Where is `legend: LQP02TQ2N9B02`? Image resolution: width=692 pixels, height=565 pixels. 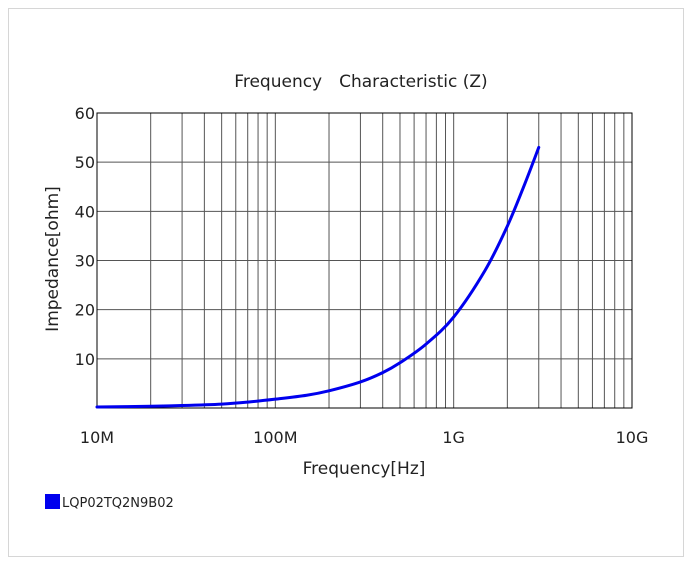 legend: LQP02TQ2N9B02 is located at coordinates (109, 502).